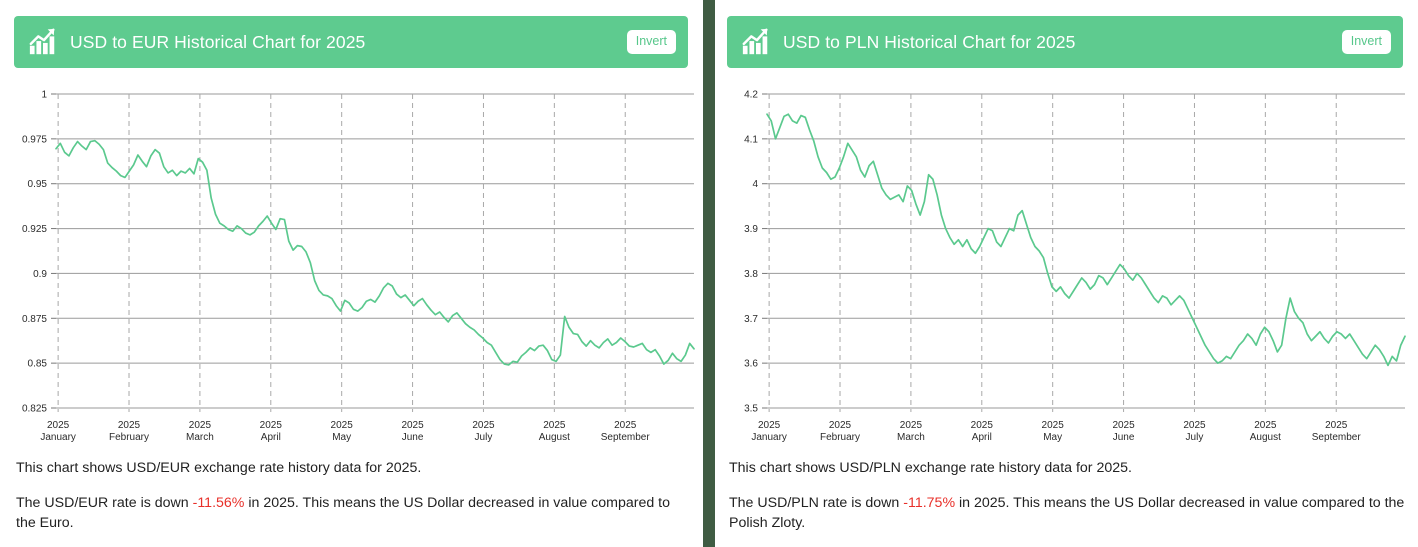 This screenshot has width=1418, height=547. I want to click on y-axis-tick-label: 0.825, so click(34, 409).